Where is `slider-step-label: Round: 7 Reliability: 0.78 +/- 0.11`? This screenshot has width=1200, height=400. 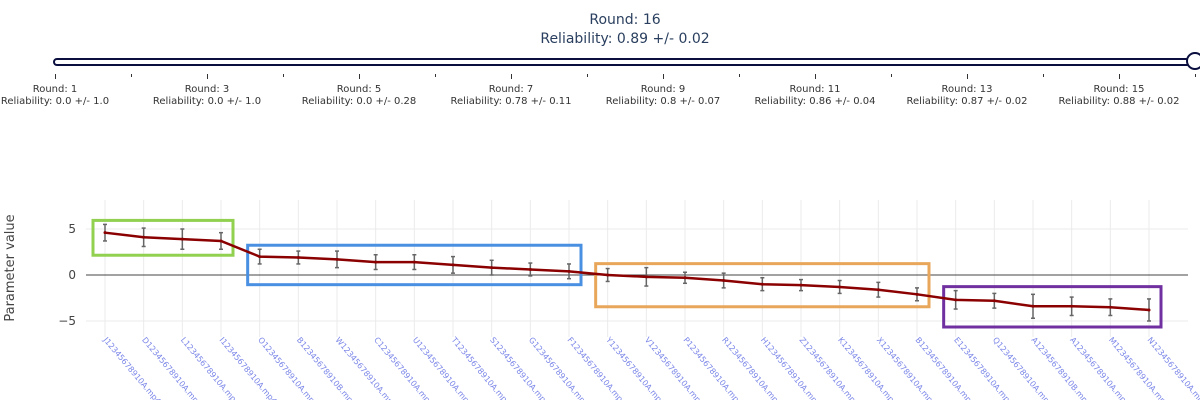 slider-step-label: Round: 7 Reliability: 0.78 +/- 0.11 is located at coordinates (511, 96).